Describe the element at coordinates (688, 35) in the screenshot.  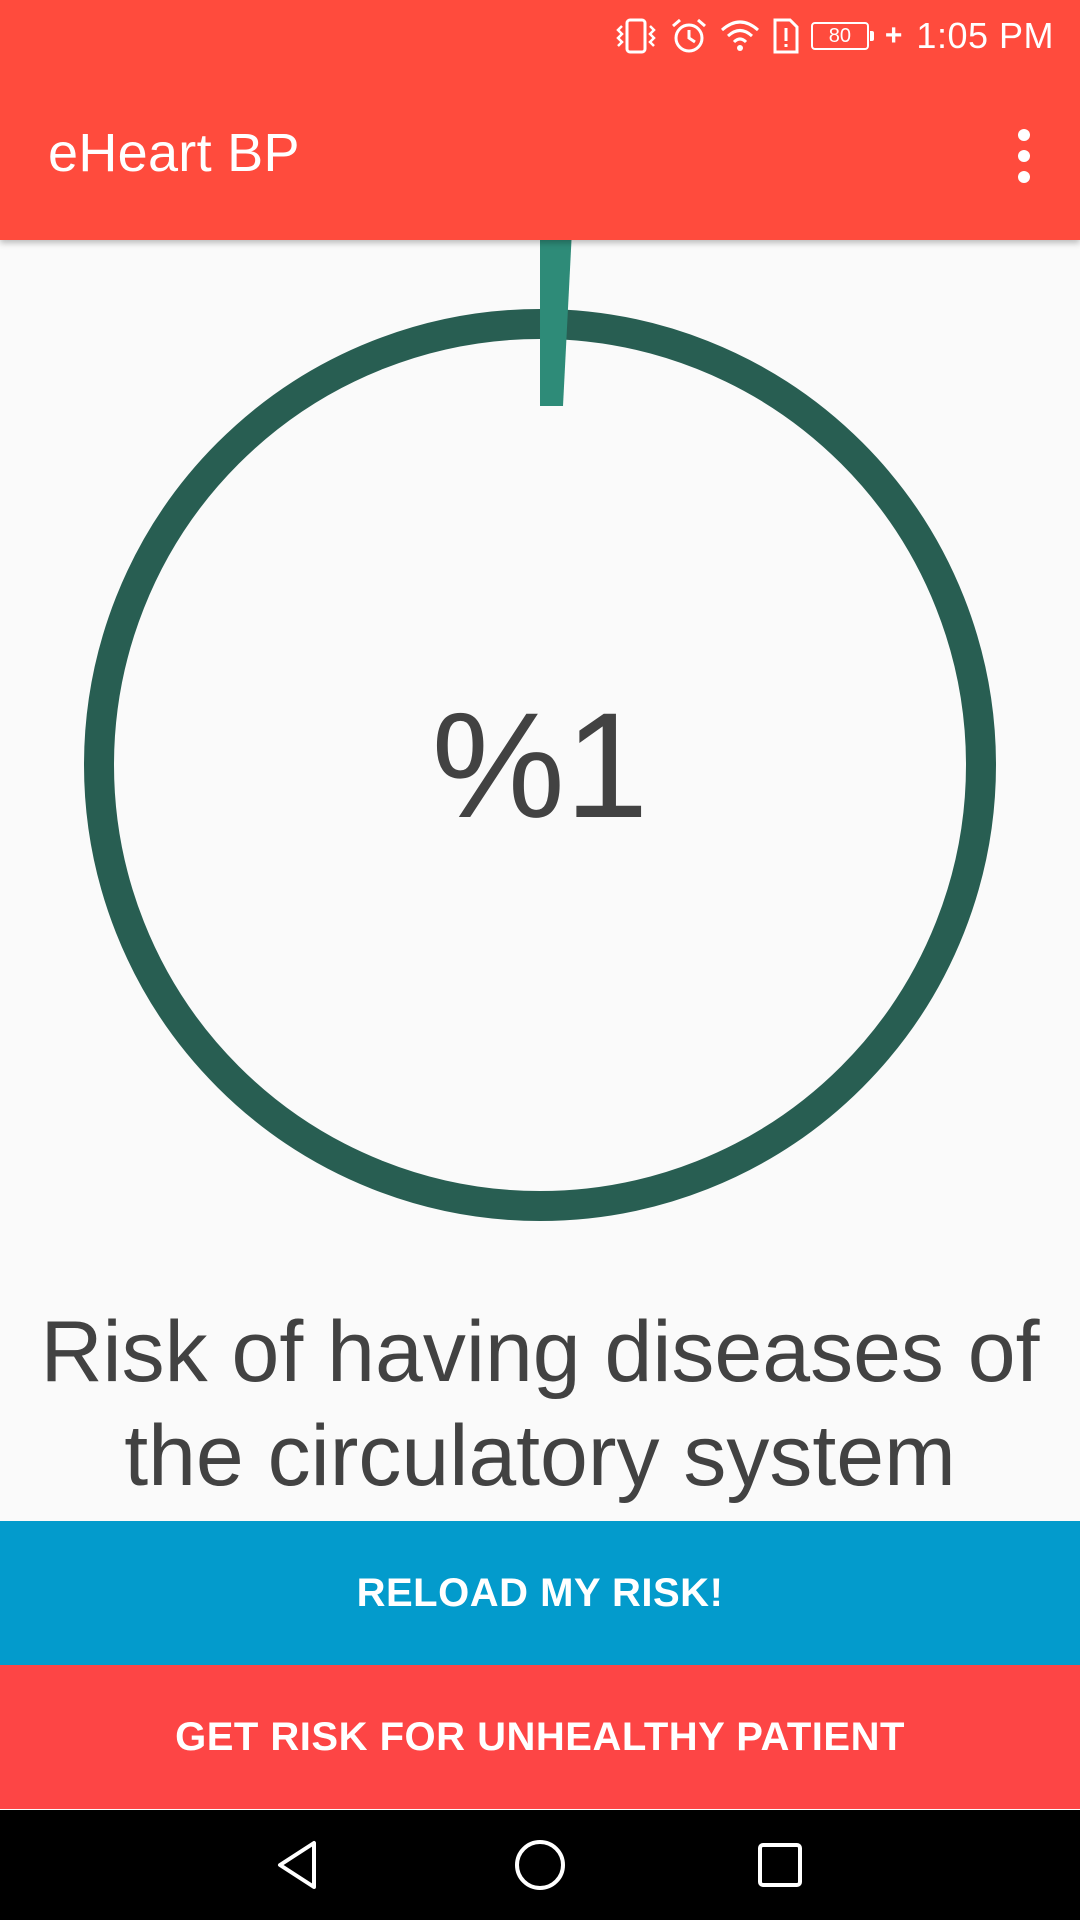
I see `alarm-icon` at that location.